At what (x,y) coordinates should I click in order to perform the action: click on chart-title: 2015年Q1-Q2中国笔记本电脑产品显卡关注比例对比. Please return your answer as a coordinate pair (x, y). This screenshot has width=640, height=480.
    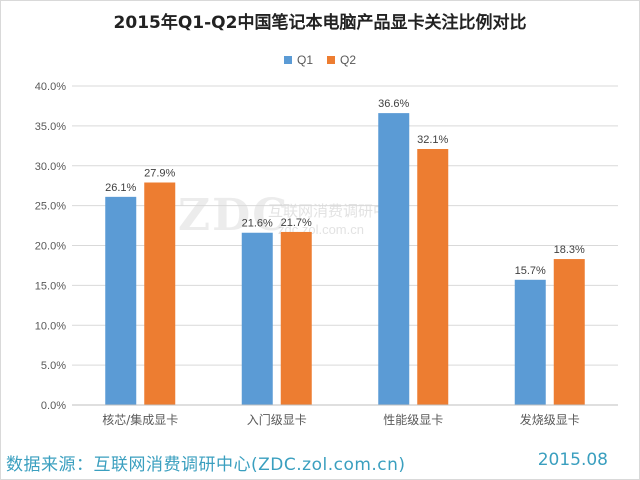
    Looking at the image, I should click on (320, 23).